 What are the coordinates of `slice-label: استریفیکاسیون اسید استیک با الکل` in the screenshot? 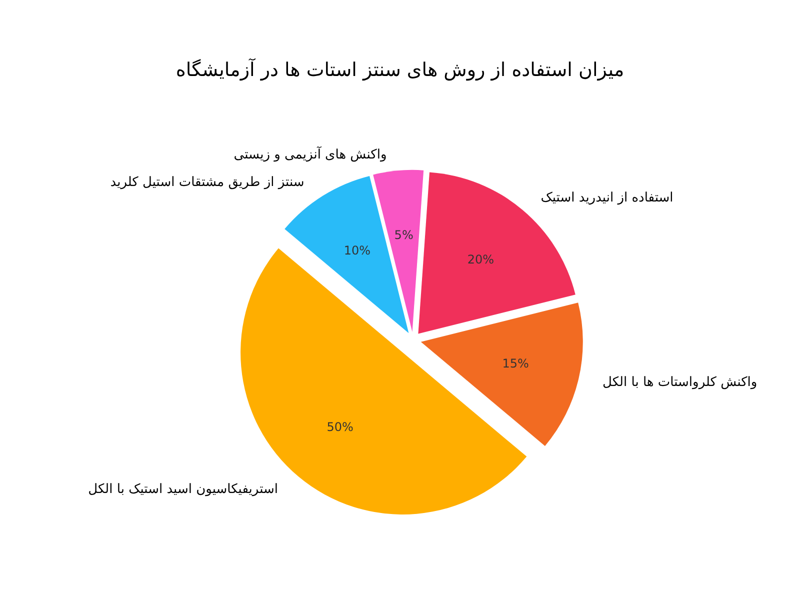 It's located at (183, 489).